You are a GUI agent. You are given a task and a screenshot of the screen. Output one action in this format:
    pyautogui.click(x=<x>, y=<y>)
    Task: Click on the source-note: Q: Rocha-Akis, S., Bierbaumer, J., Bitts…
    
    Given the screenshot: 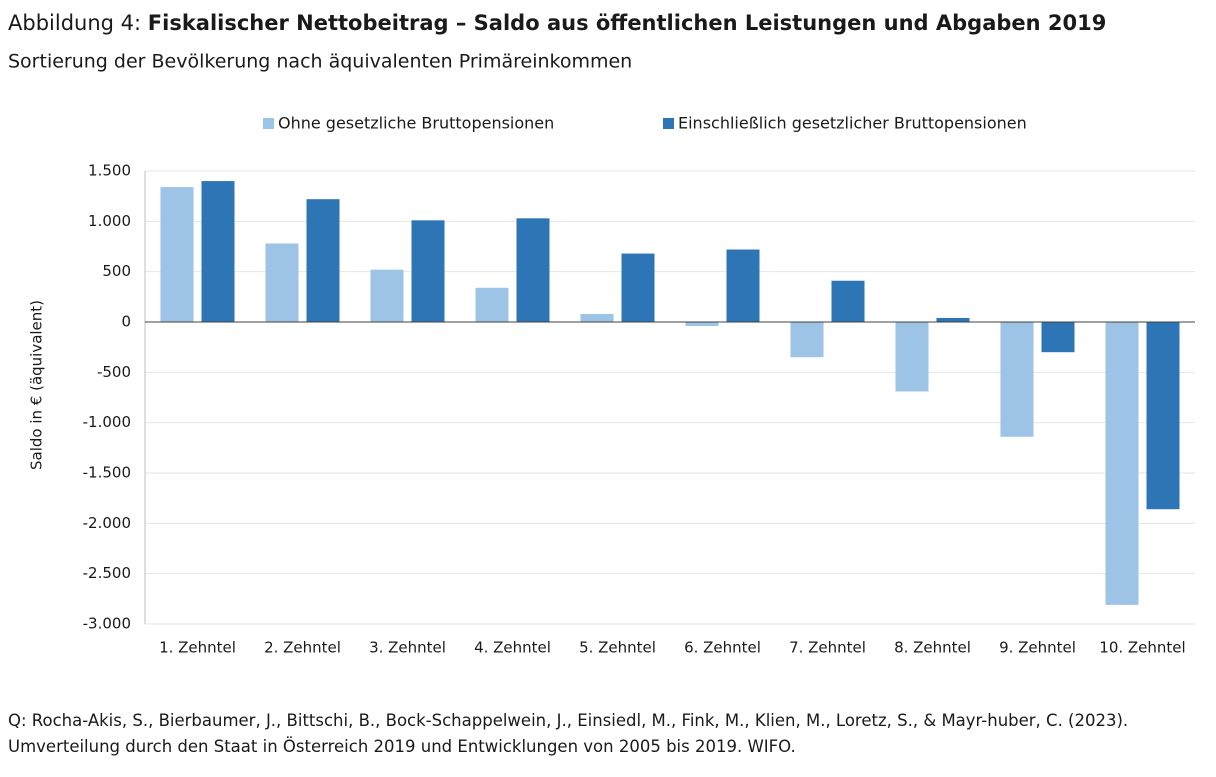 What is the action you would take?
    pyautogui.click(x=568, y=733)
    